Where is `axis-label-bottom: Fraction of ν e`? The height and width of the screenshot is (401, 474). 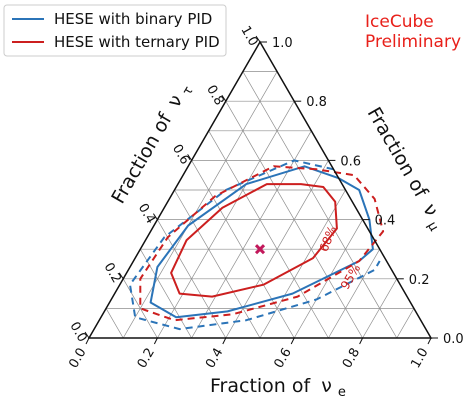 axis-label-bottom: Fraction of ν e is located at coordinates (278, 387).